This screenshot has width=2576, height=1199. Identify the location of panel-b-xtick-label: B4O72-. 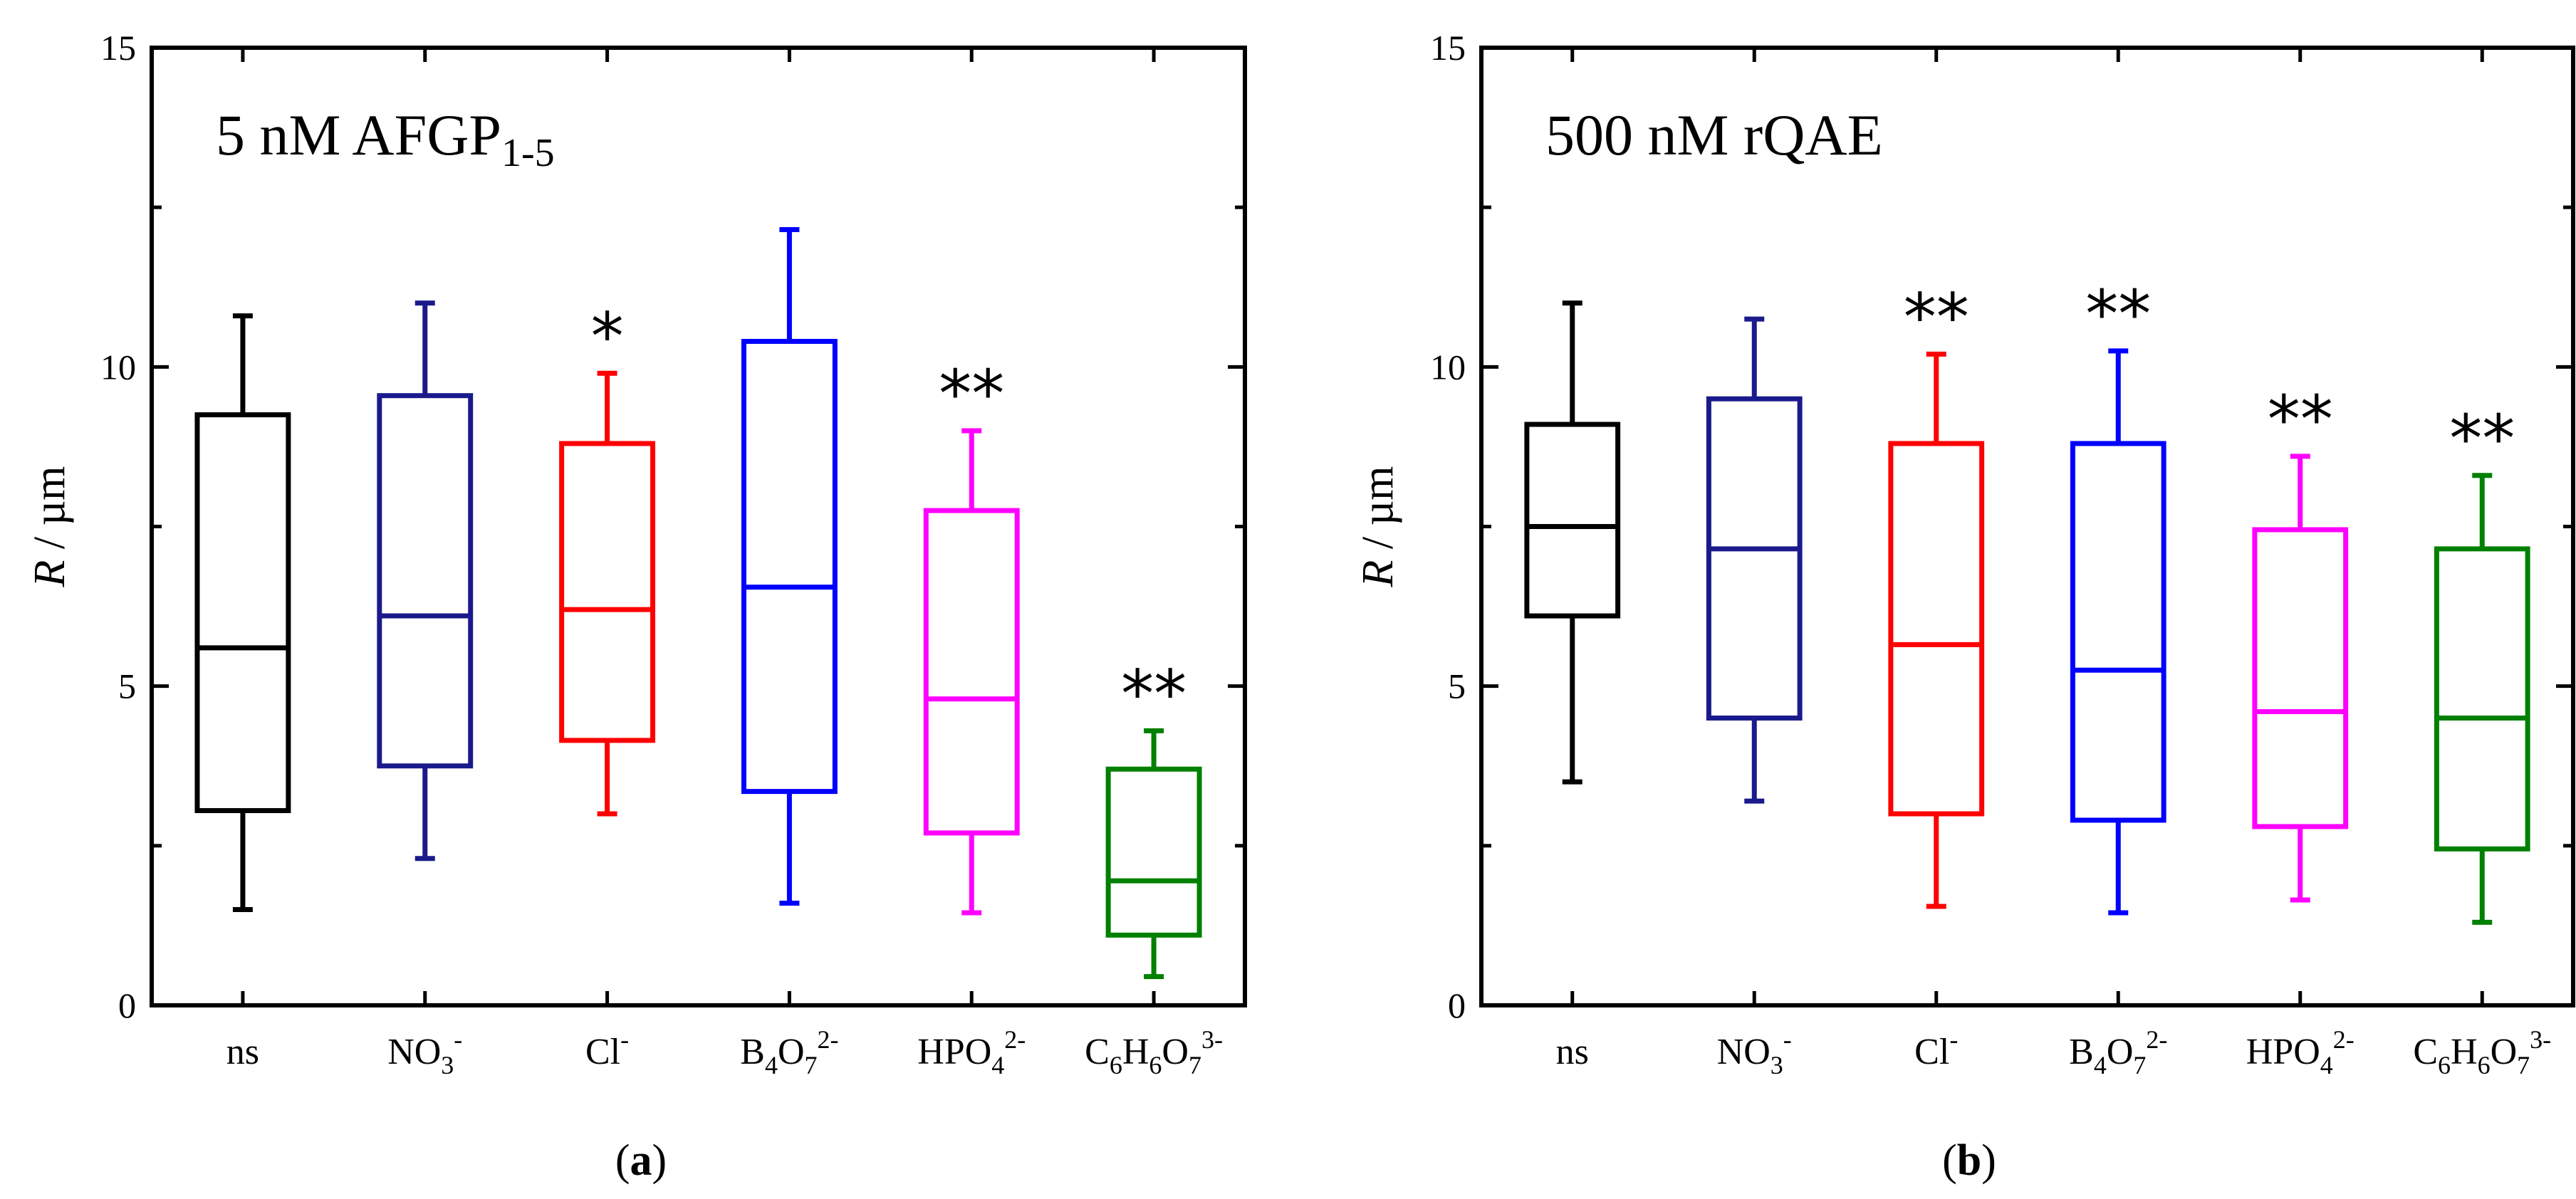
(2118, 1052).